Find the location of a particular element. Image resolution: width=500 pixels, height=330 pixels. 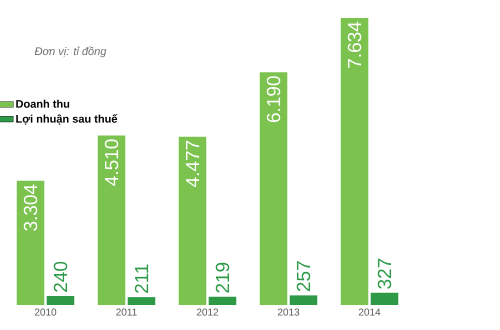

data-label: 219 is located at coordinates (223, 277).